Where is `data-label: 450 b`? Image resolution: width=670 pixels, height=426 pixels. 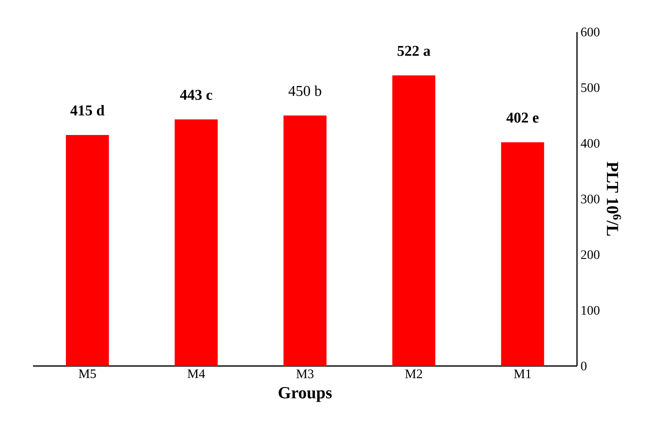 data-label: 450 b is located at coordinates (305, 90).